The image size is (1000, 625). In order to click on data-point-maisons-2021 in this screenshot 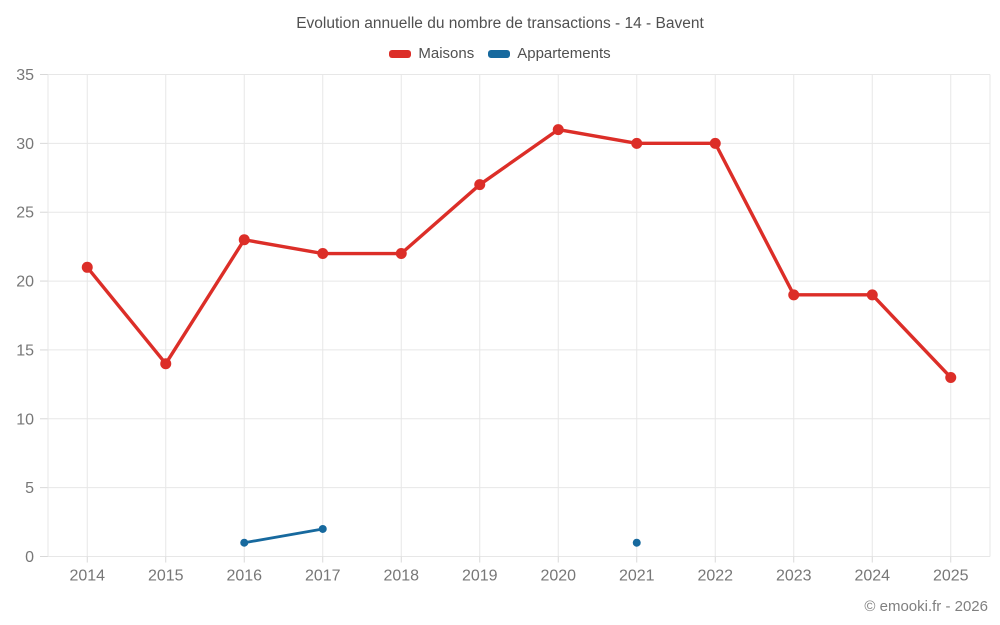, I will do `click(637, 143)`.